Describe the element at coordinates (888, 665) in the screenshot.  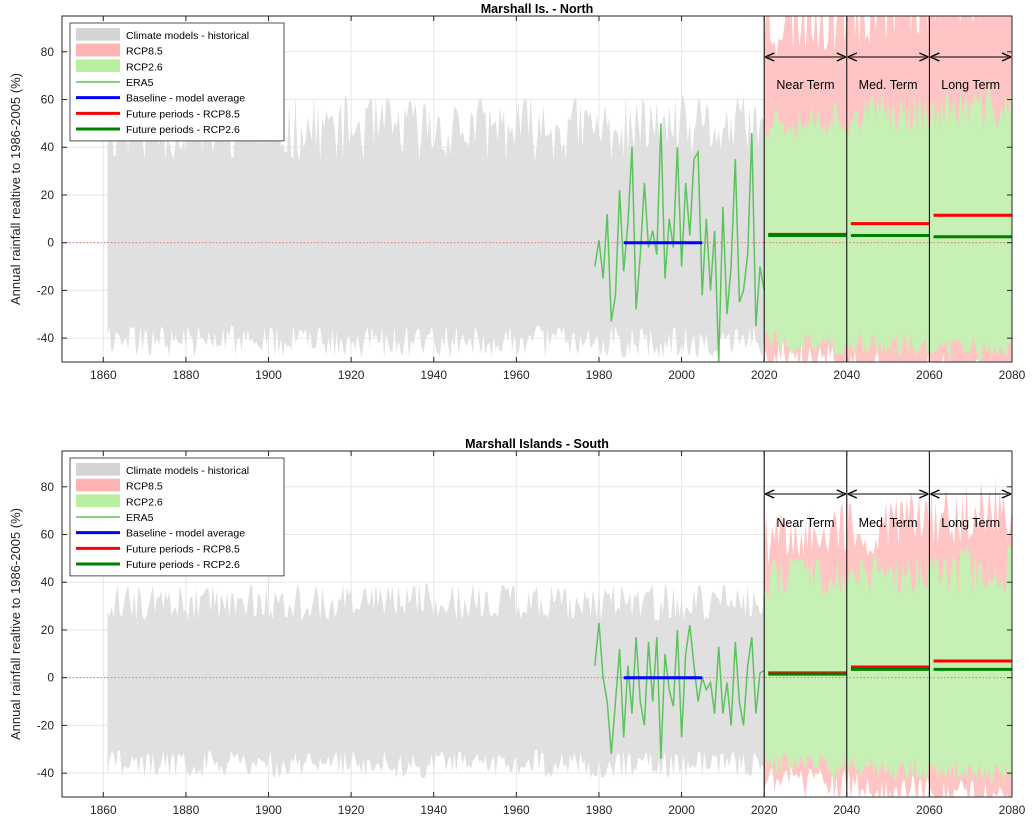
I see `rcp26-band` at that location.